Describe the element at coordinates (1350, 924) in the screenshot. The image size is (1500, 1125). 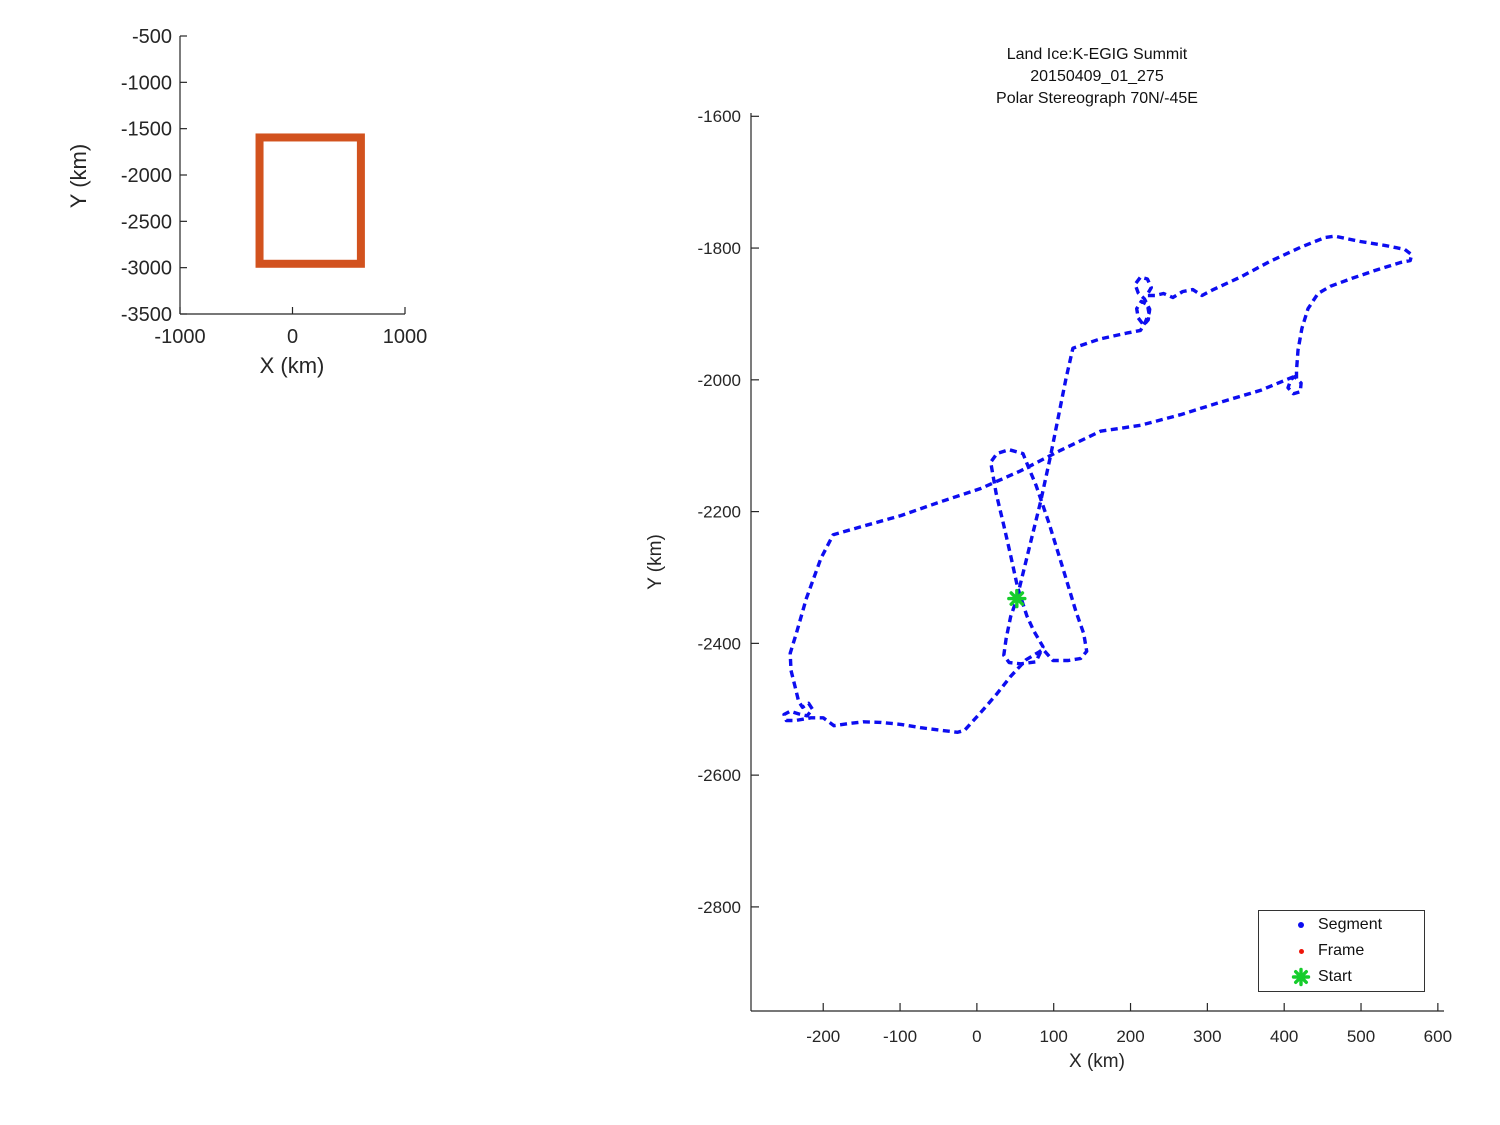
I see `legend-label-segment: Segment` at that location.